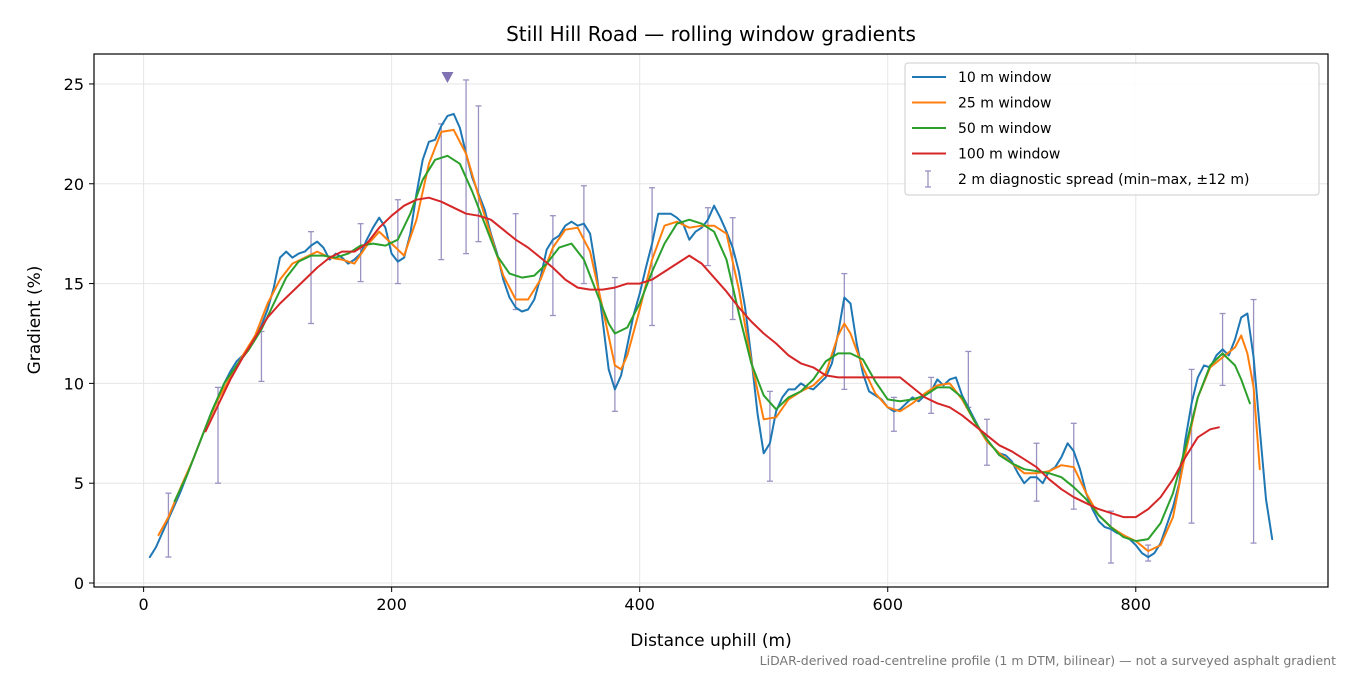 The height and width of the screenshot is (675, 1350). What do you see at coordinates (74, 184) in the screenshot?
I see `y-tick-label: 20` at bounding box center [74, 184].